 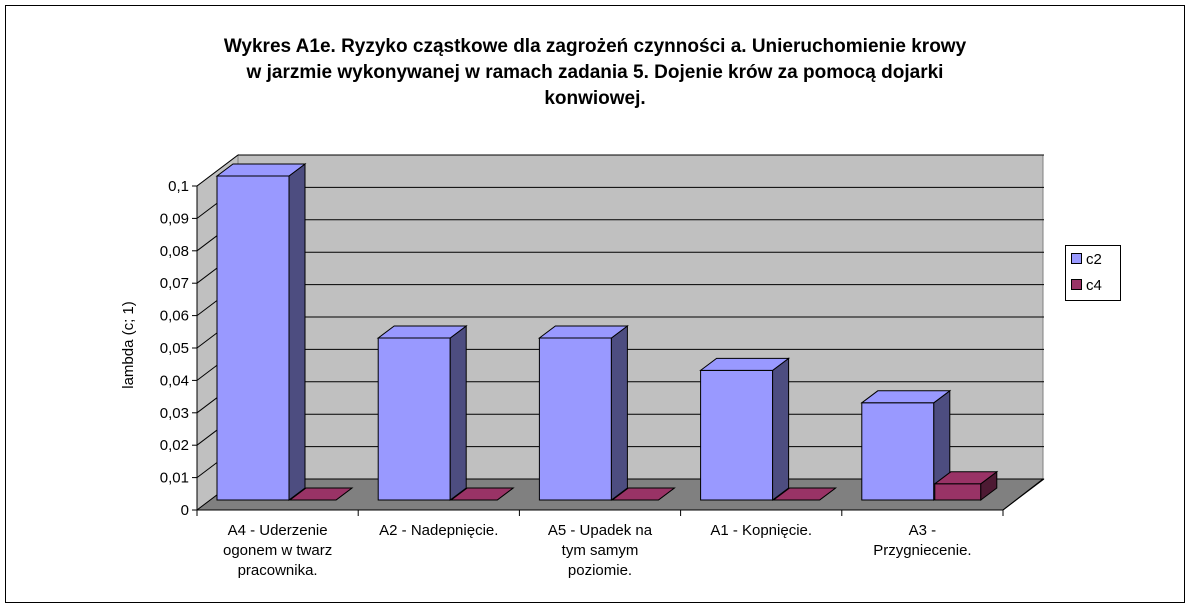 I want to click on y-axis-label: lambda (c; 1), so click(x=128, y=345).